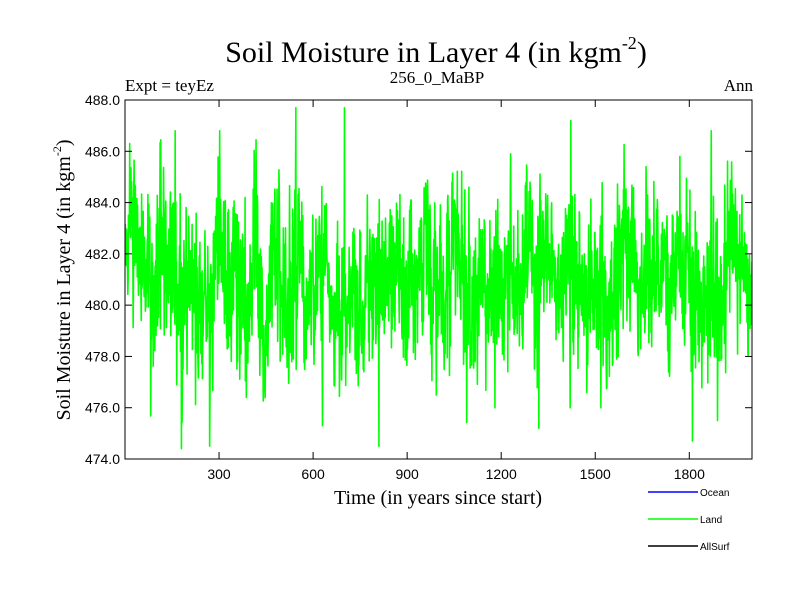 Image resolution: width=800 pixels, height=600 pixels. What do you see at coordinates (102, 356) in the screenshot?
I see `y-tick-label: 478.0` at bounding box center [102, 356].